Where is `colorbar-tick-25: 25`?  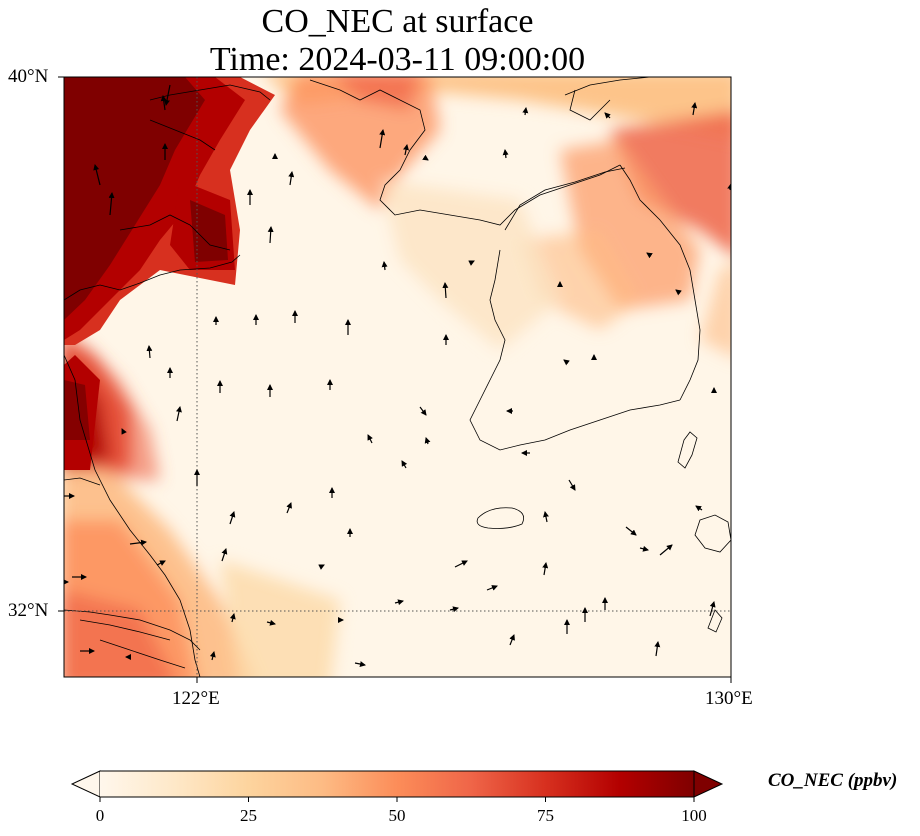 colorbar-tick-25: 25 is located at coordinates (248, 815).